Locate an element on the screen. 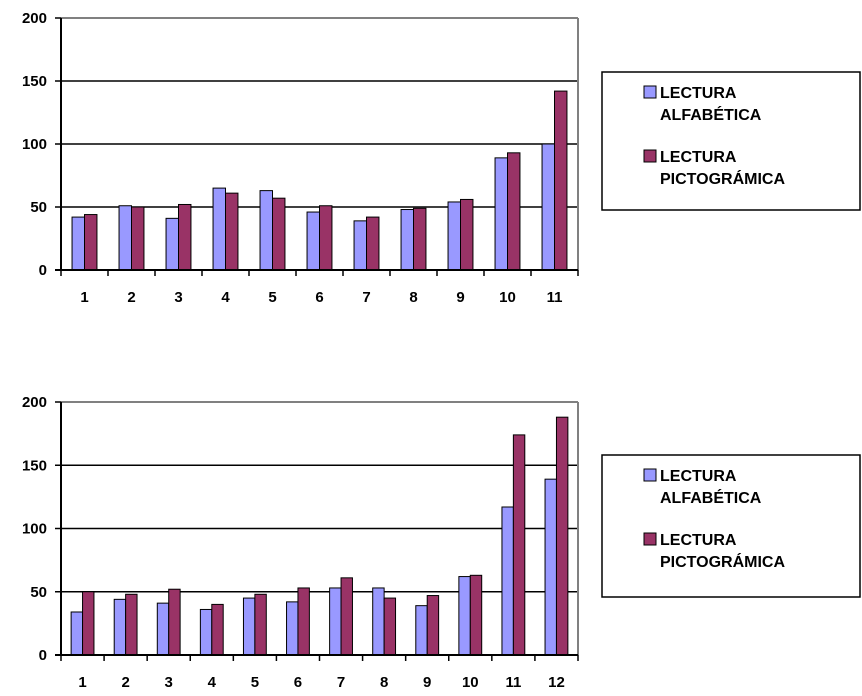  bar-series2-cat12 is located at coordinates (562, 536).